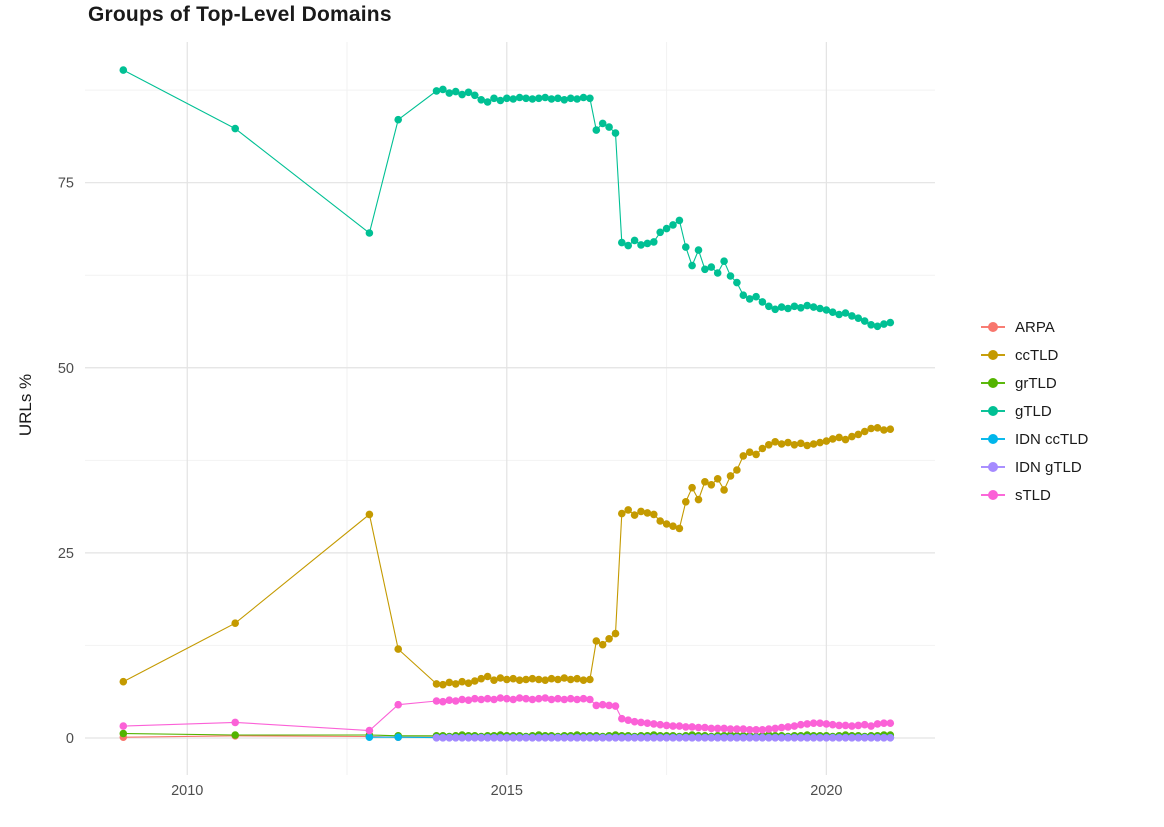  I want to click on x-tick-label: 2020, so click(826, 791).